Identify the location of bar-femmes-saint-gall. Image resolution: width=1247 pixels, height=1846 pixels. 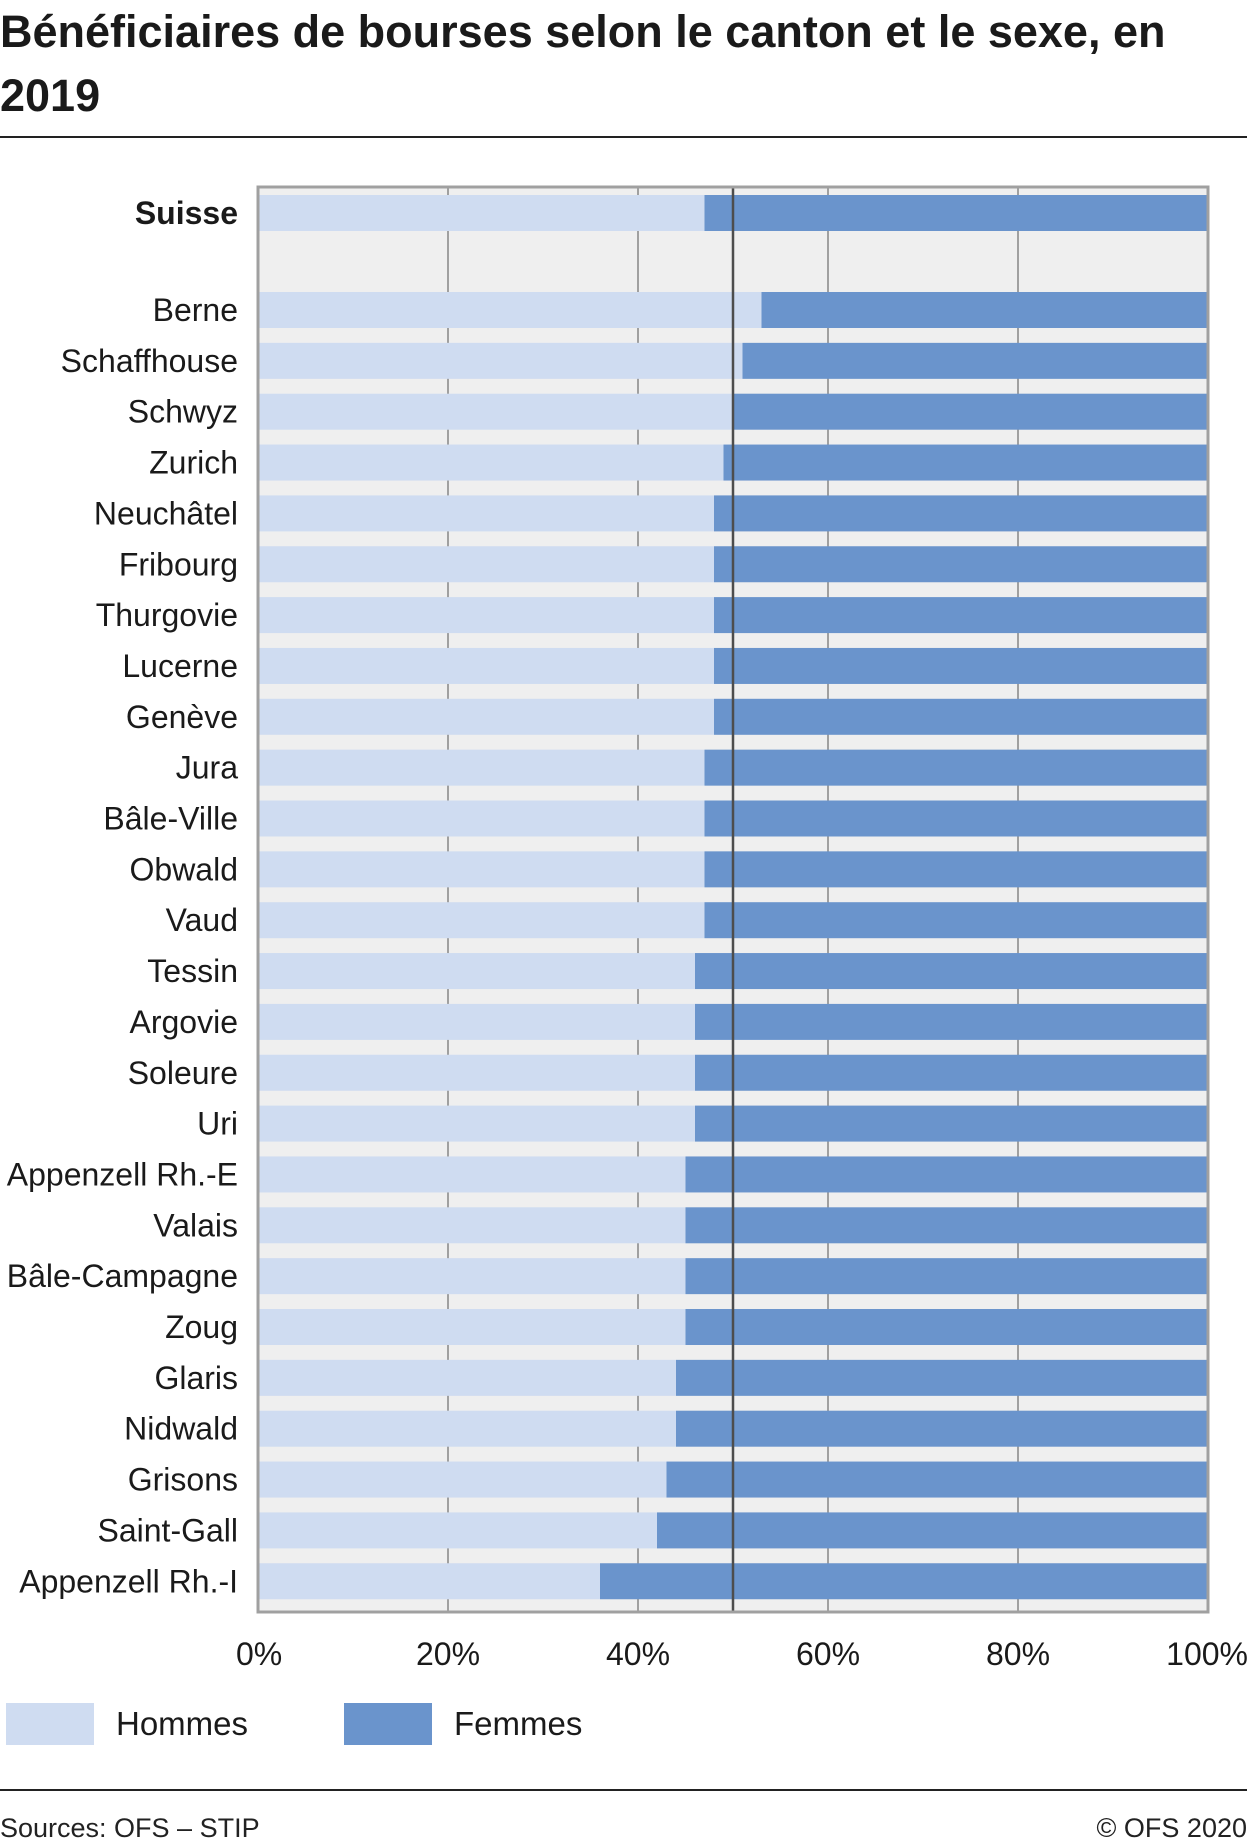
(932, 1530).